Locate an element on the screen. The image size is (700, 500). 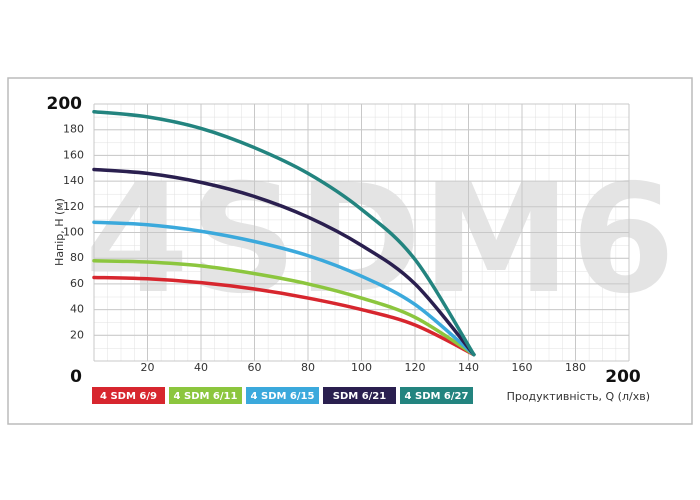
legend-label: SDM 6/21 is located at coordinates (360, 396).